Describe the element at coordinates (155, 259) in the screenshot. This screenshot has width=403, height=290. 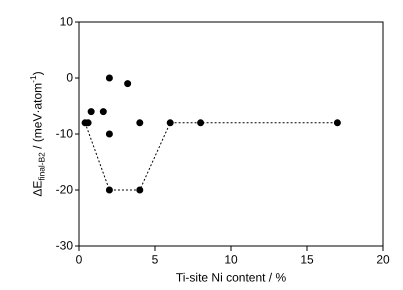
I see `x-tick-label: 5` at that location.